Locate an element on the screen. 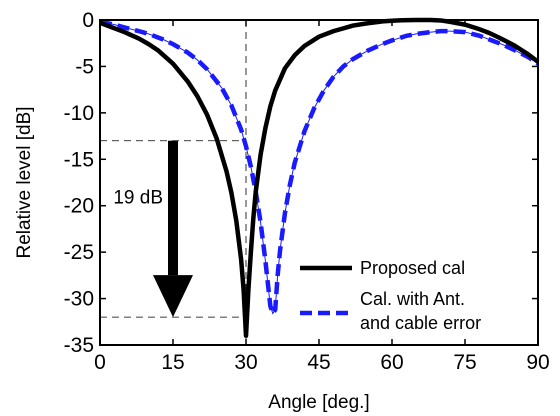 Image resolution: width=560 pixels, height=416 pixels. y-tick-label: -10 is located at coordinates (79, 113).